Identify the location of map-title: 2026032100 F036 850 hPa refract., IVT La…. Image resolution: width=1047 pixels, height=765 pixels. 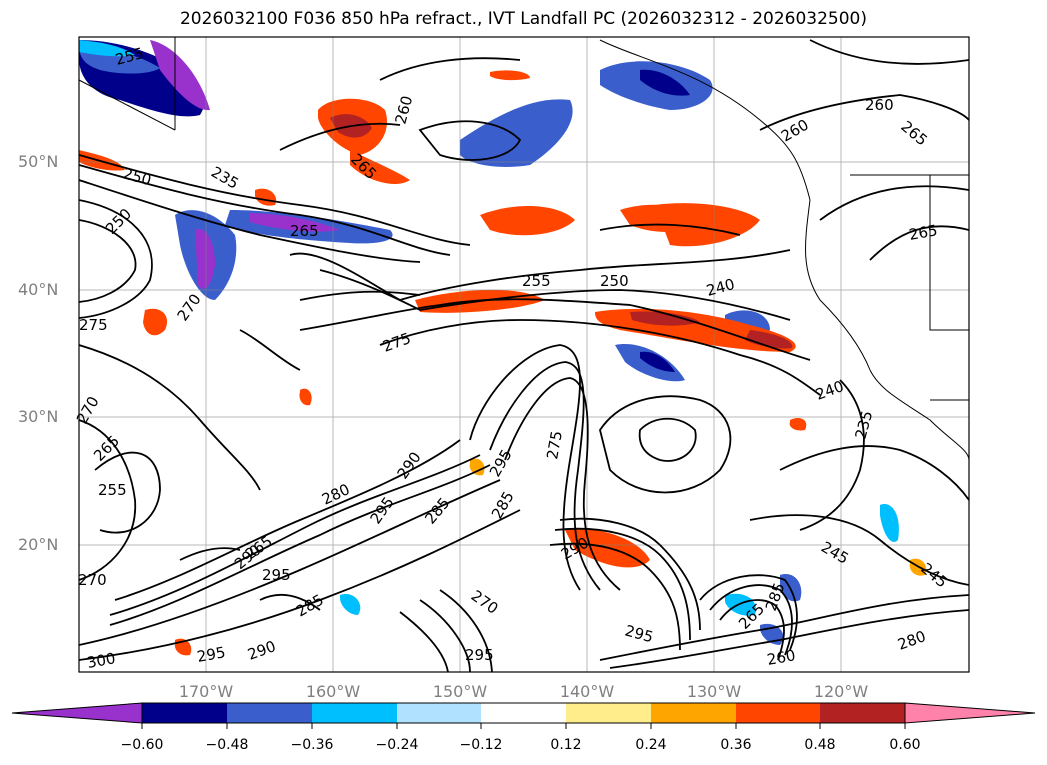
(523, 19).